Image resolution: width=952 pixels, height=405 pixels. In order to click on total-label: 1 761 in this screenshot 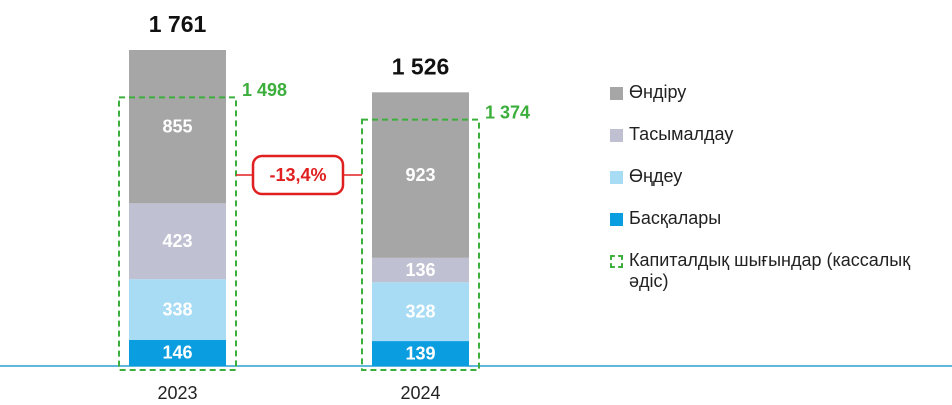, I will do `click(178, 24)`.